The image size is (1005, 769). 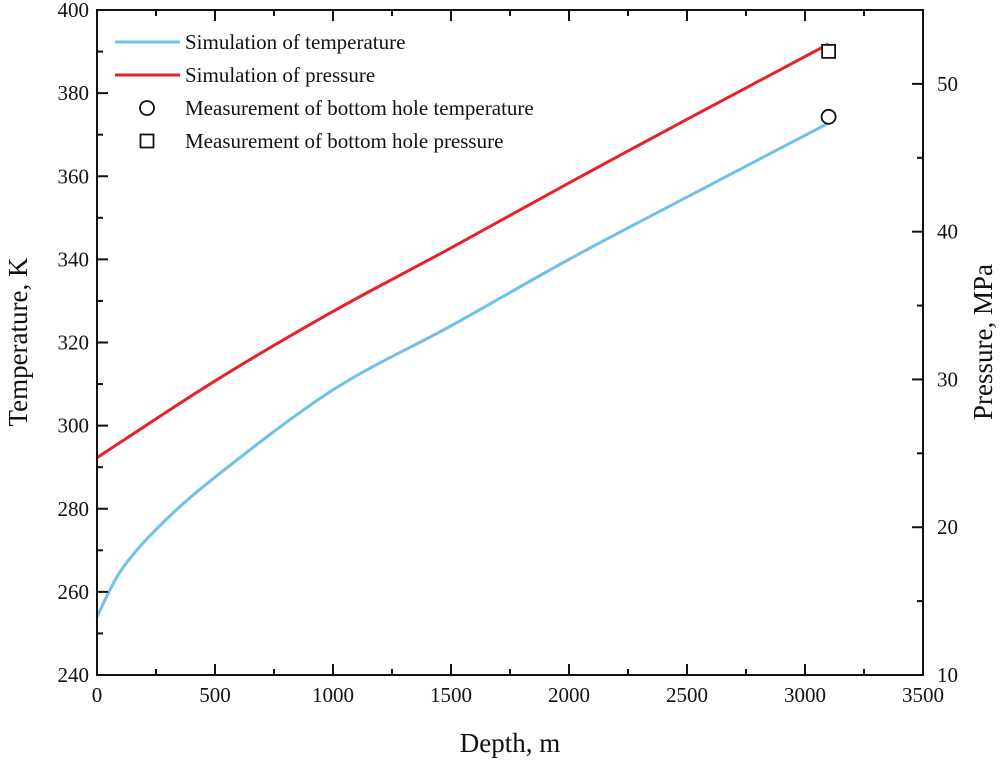 I want to click on y-tick-label: 340, so click(x=74, y=259).